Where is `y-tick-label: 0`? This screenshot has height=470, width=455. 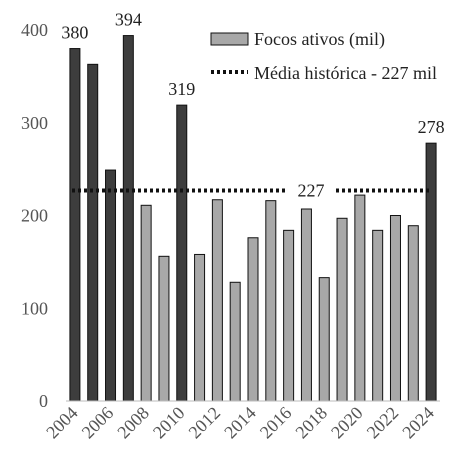 y-tick-label: 0 is located at coordinates (43, 401).